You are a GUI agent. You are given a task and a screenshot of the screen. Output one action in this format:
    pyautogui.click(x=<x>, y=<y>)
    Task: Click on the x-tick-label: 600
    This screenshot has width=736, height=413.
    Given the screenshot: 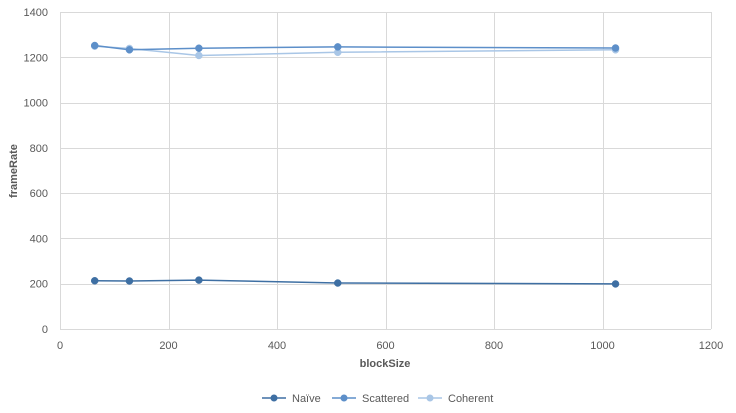 What is the action you would take?
    pyautogui.click(x=385, y=346)
    